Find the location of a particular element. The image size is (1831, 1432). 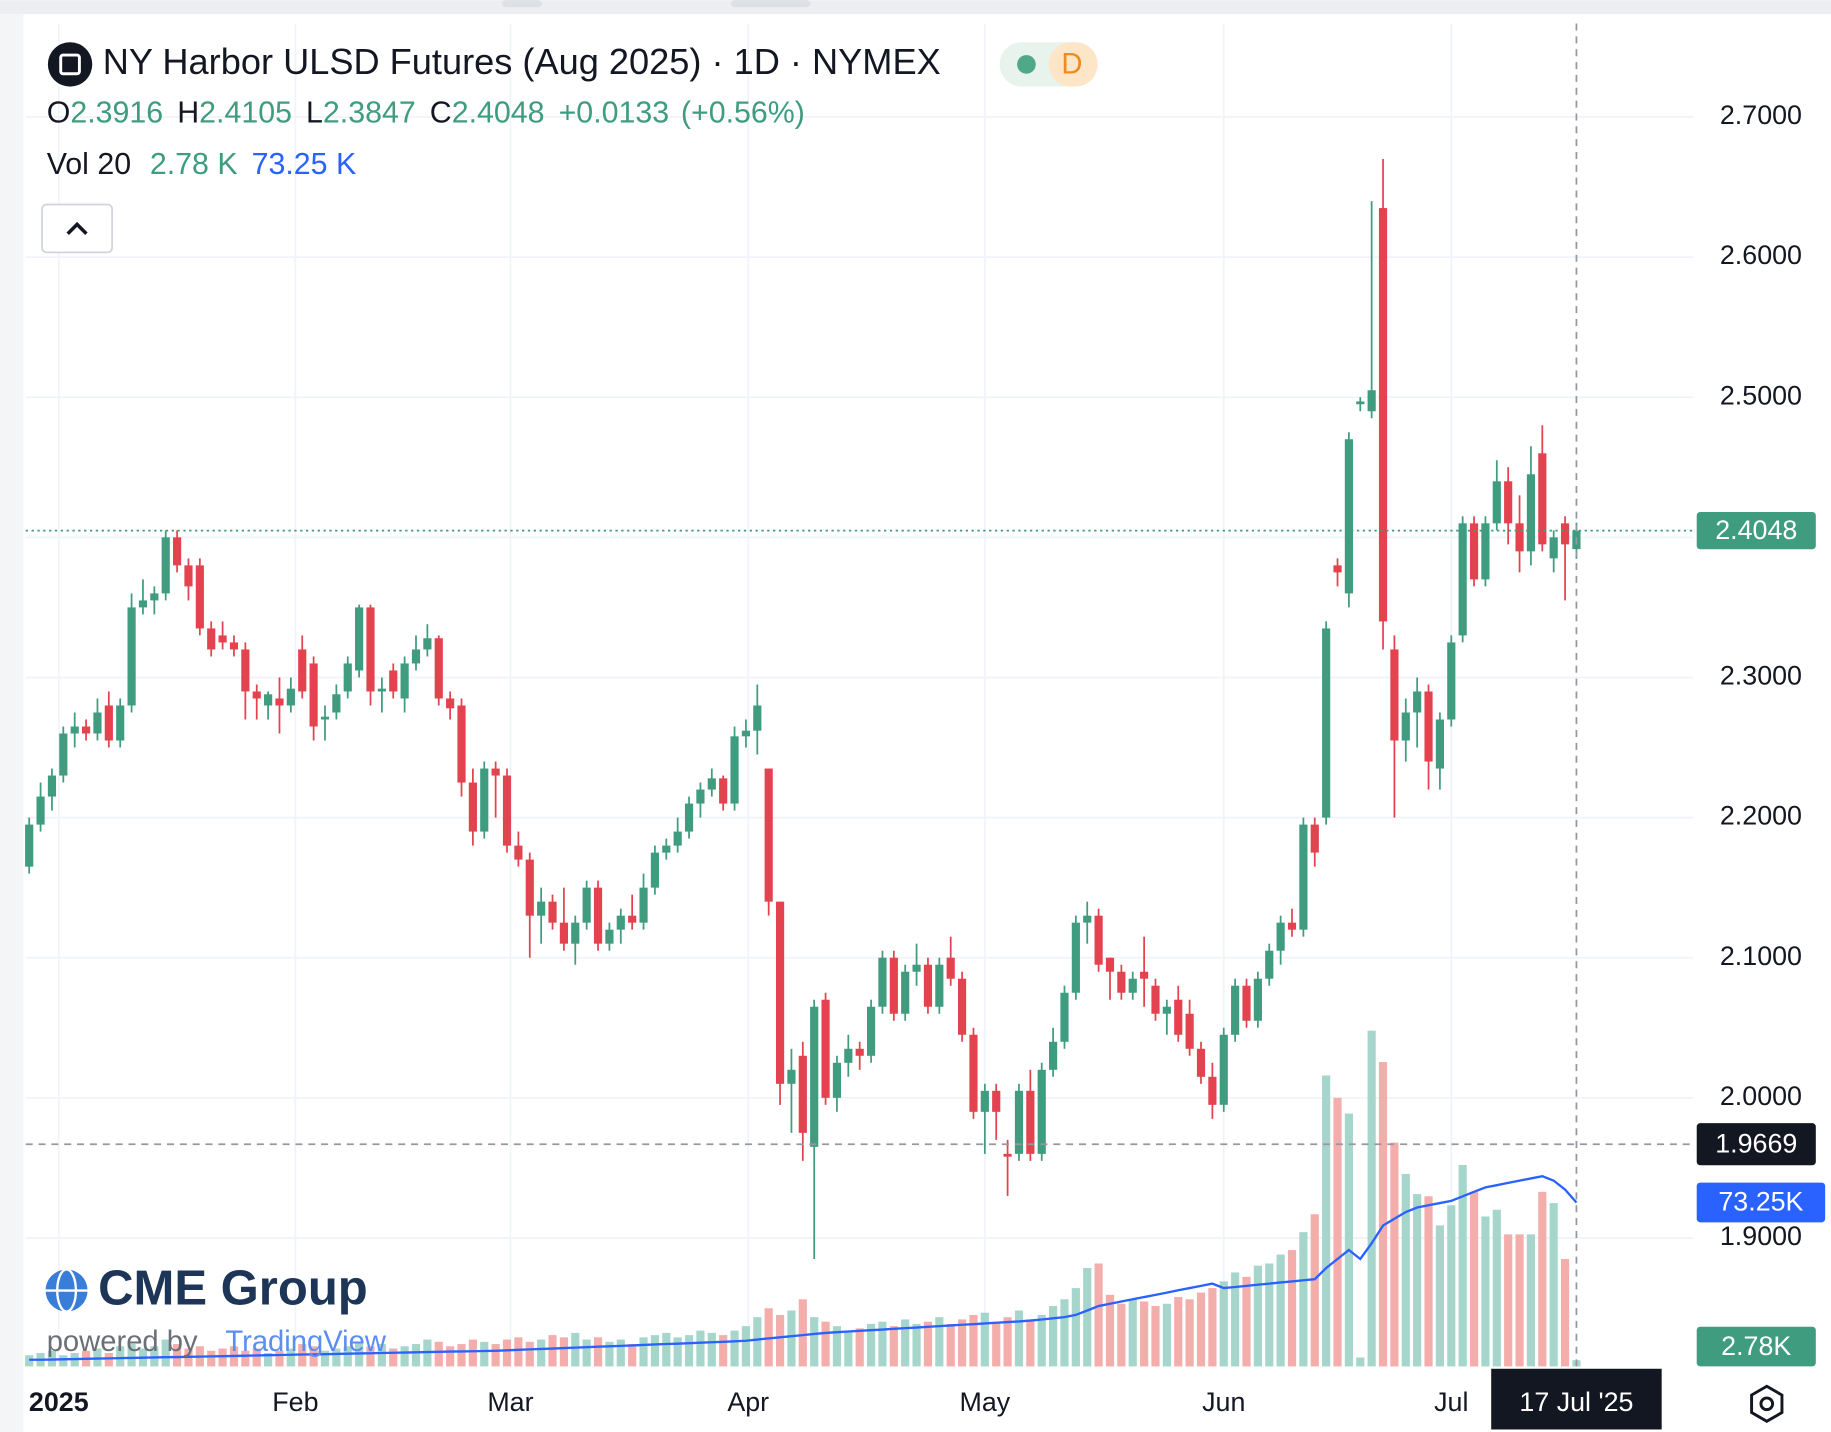

volume-name: Vol 20 is located at coordinates (89, 164).